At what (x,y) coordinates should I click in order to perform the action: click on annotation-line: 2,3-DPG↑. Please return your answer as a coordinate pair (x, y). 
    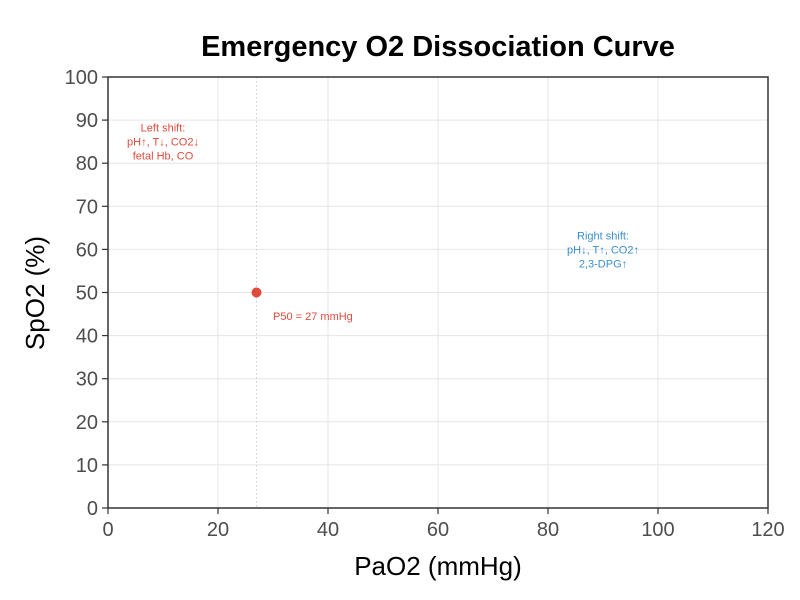
    Looking at the image, I should click on (603, 264).